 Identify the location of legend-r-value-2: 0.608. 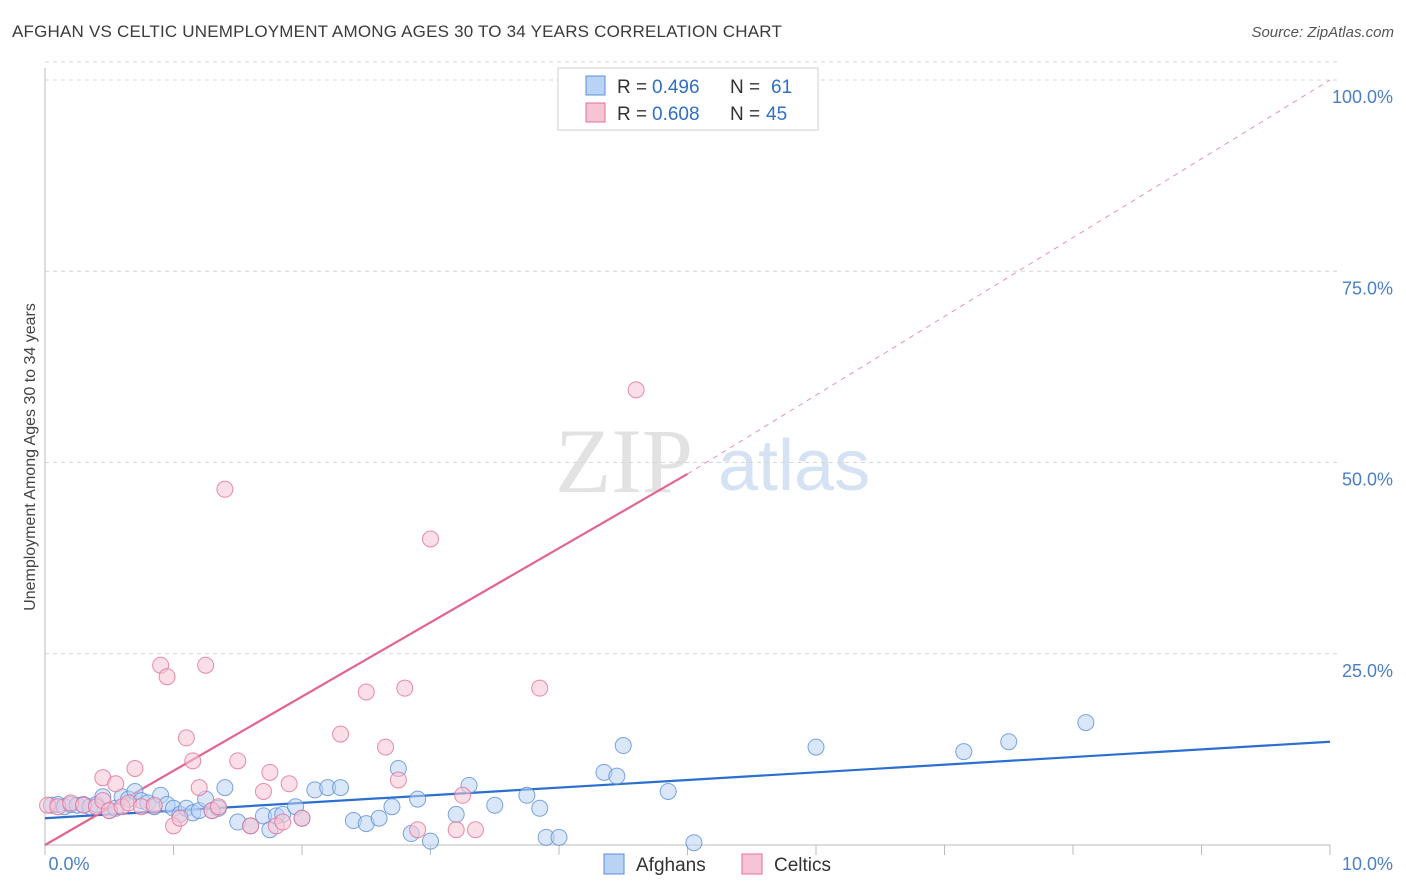
(676, 114).